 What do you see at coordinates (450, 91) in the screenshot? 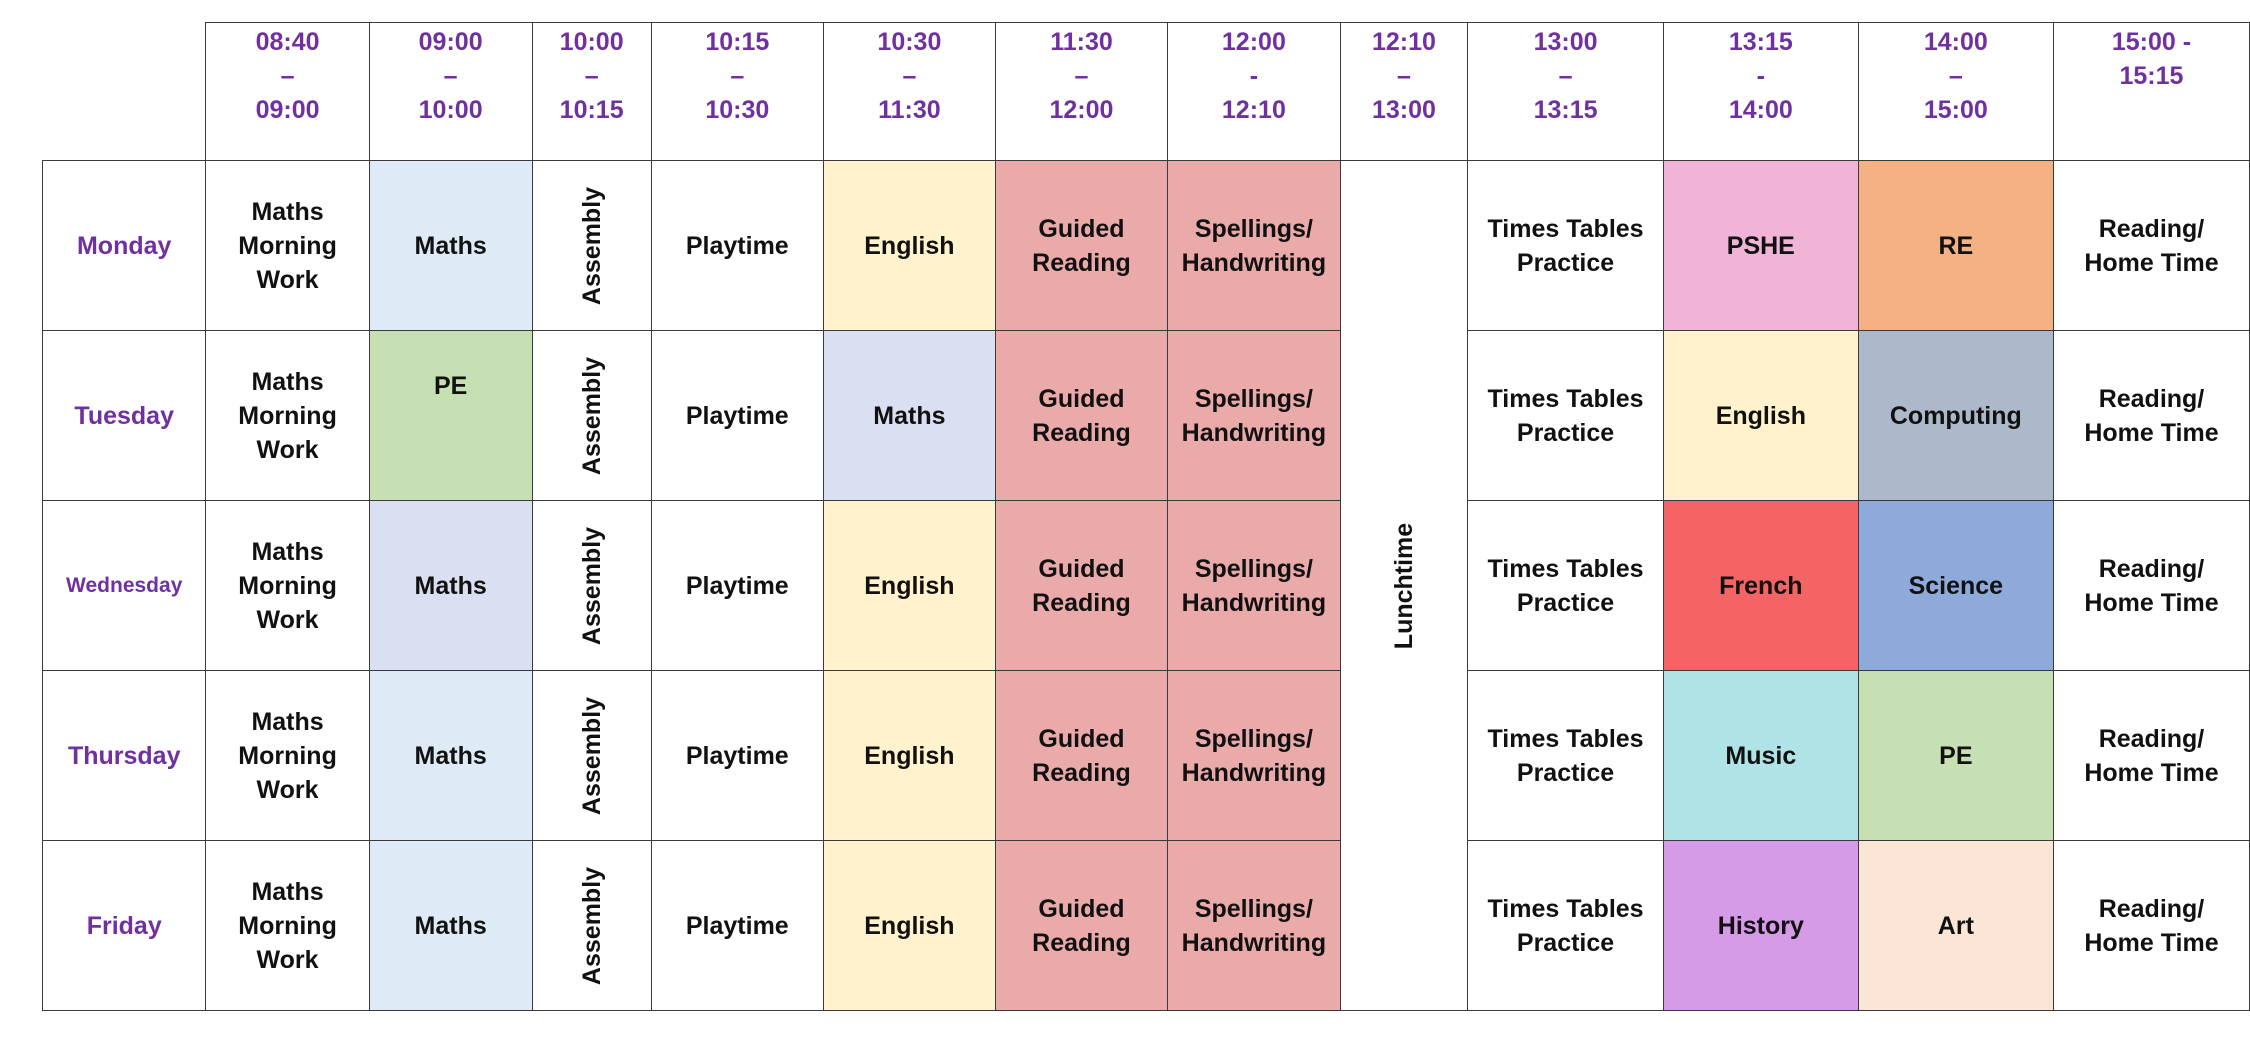
I see `time-slot-header: 09:00 – 10:00` at bounding box center [450, 91].